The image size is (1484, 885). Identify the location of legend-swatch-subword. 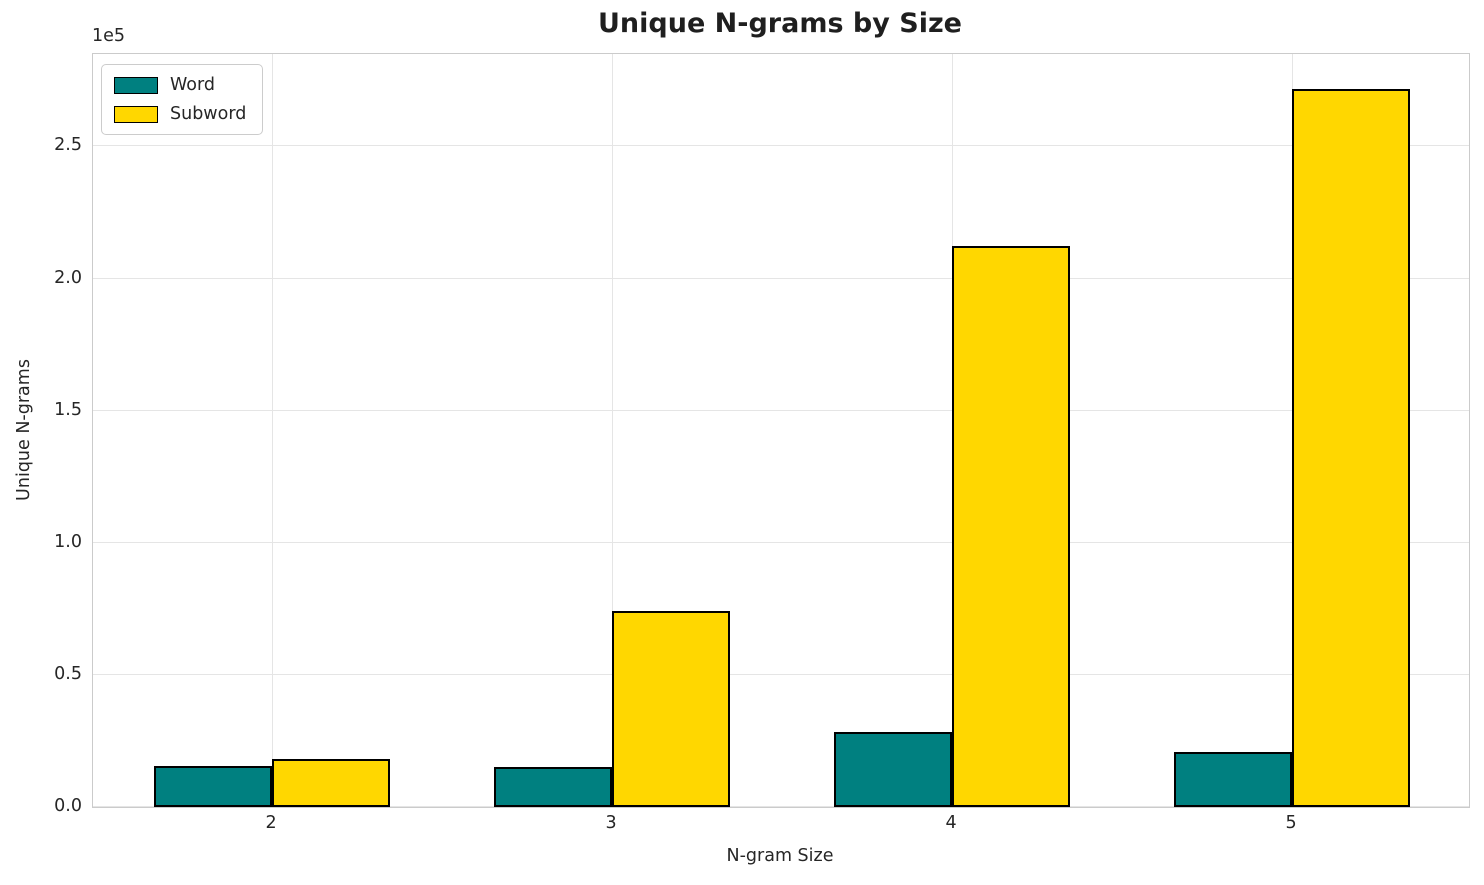
(136, 114).